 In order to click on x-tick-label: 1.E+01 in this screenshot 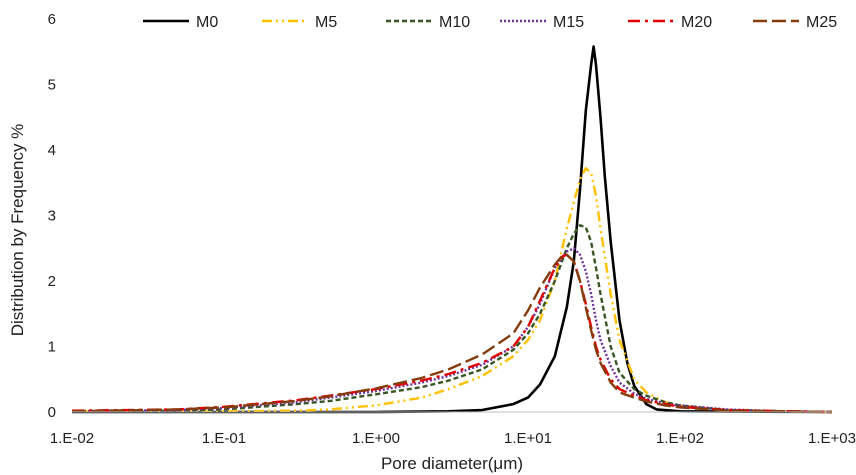, I will do `click(528, 438)`.